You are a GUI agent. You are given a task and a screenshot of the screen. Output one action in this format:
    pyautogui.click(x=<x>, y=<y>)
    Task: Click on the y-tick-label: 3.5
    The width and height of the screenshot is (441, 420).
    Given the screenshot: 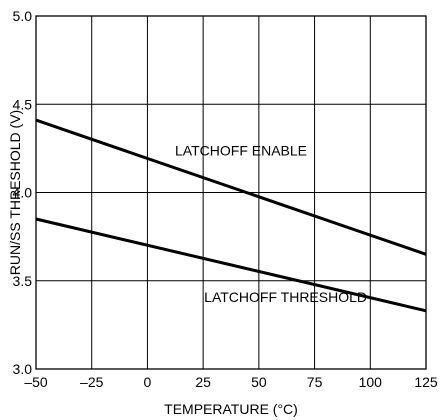 What is the action you would take?
    pyautogui.click(x=23, y=281)
    